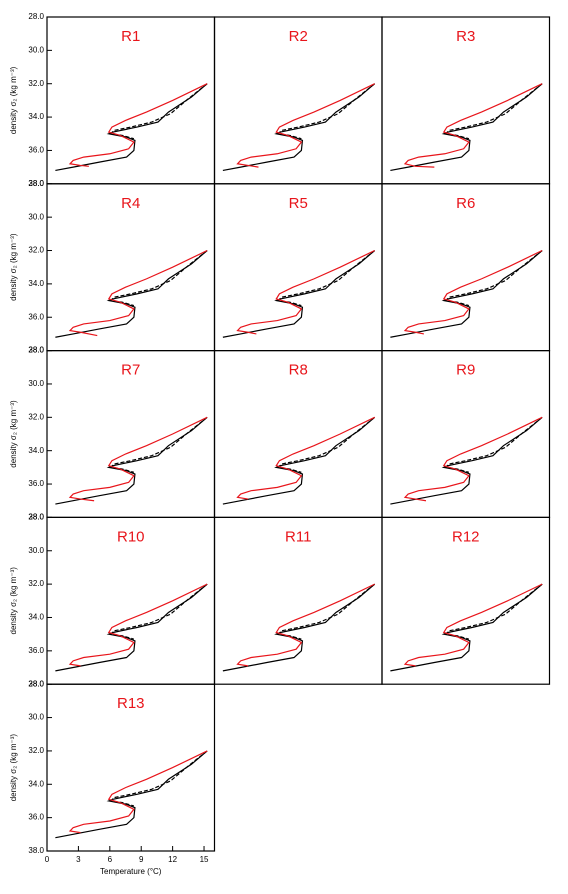 The height and width of the screenshot is (894, 568). Describe the element at coordinates (131, 536) in the screenshot. I see `panel-title: R10` at that location.